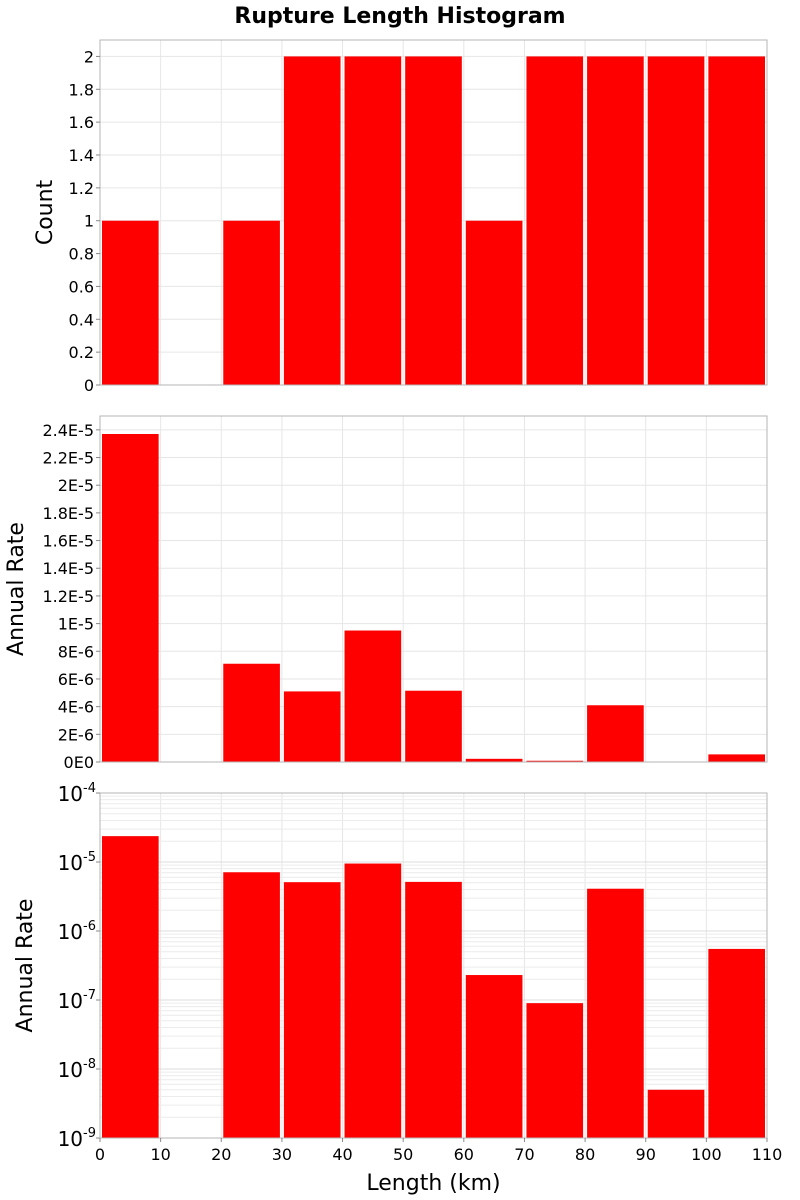 This screenshot has width=800, height=1200. Describe the element at coordinates (438, 1151) in the screenshot. I see `x-axis: 0 10 20 30 40 50 60 70 80 90 100 110` at that location.